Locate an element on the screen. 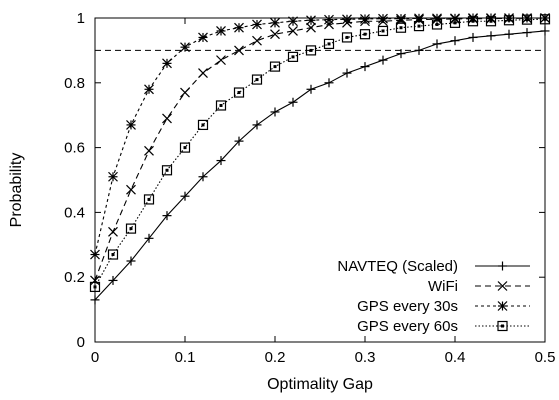  x-tick-label: 0.3 is located at coordinates (365, 357).